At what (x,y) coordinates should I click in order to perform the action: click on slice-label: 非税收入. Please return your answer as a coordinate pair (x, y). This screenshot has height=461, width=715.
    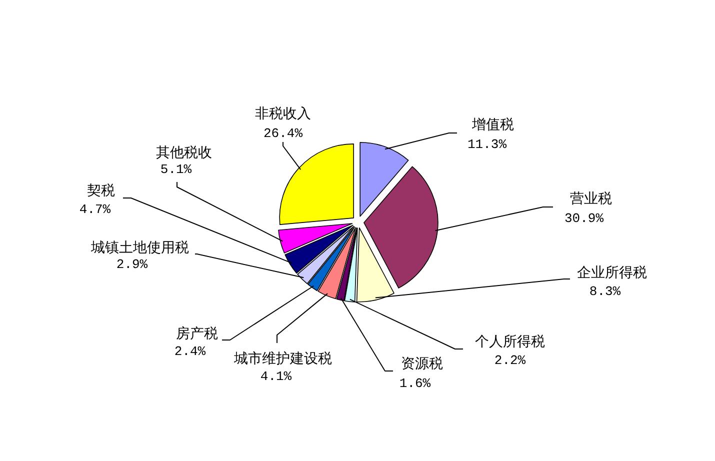
    Looking at the image, I should click on (283, 114).